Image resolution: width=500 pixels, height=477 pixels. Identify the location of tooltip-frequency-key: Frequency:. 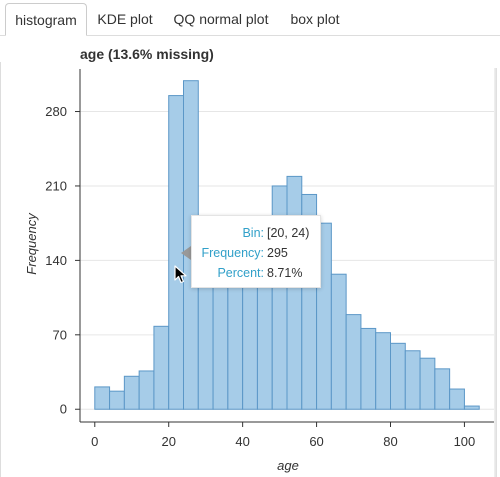
(232, 253).